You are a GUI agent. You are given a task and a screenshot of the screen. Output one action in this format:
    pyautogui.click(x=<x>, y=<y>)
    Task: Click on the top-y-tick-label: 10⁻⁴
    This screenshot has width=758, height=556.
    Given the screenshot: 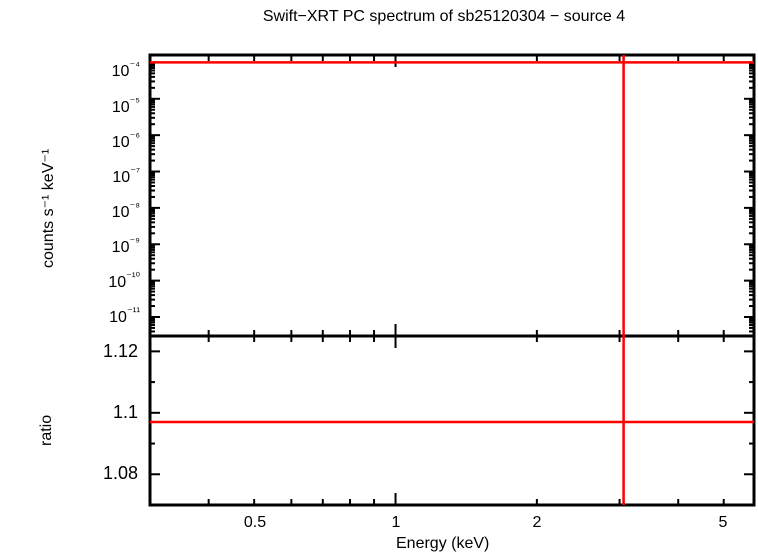 What is the action you would take?
    pyautogui.click(x=126, y=70)
    